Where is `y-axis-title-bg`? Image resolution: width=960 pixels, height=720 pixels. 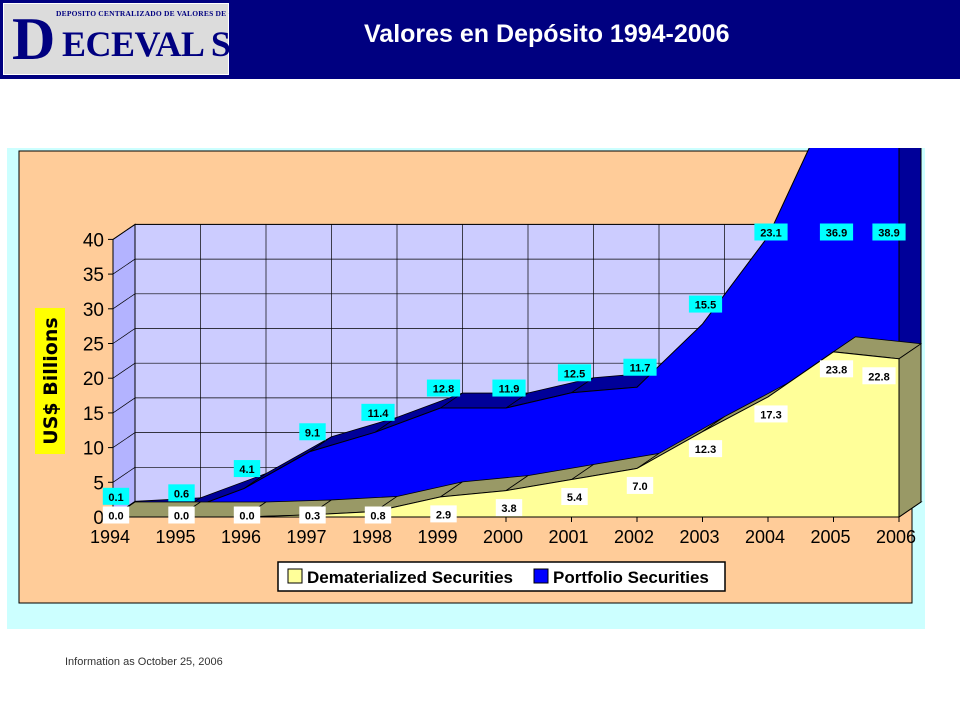 y-axis-title-bg is located at coordinates (50, 381).